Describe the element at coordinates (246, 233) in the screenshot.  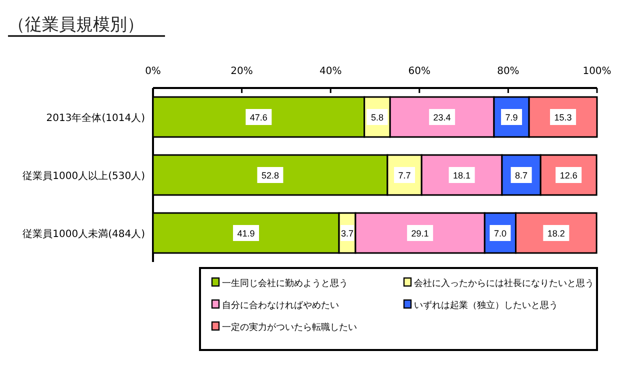
I see `data-label: 41.9` at that location.